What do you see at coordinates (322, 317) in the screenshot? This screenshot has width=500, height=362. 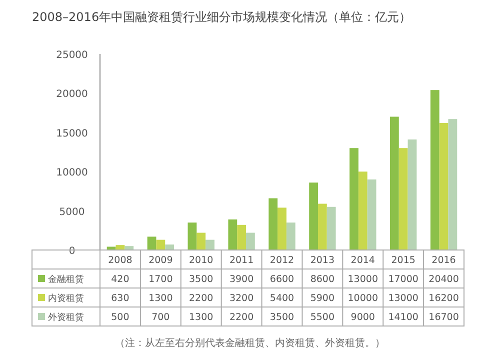 I see `data-label: 5500` at bounding box center [322, 317].